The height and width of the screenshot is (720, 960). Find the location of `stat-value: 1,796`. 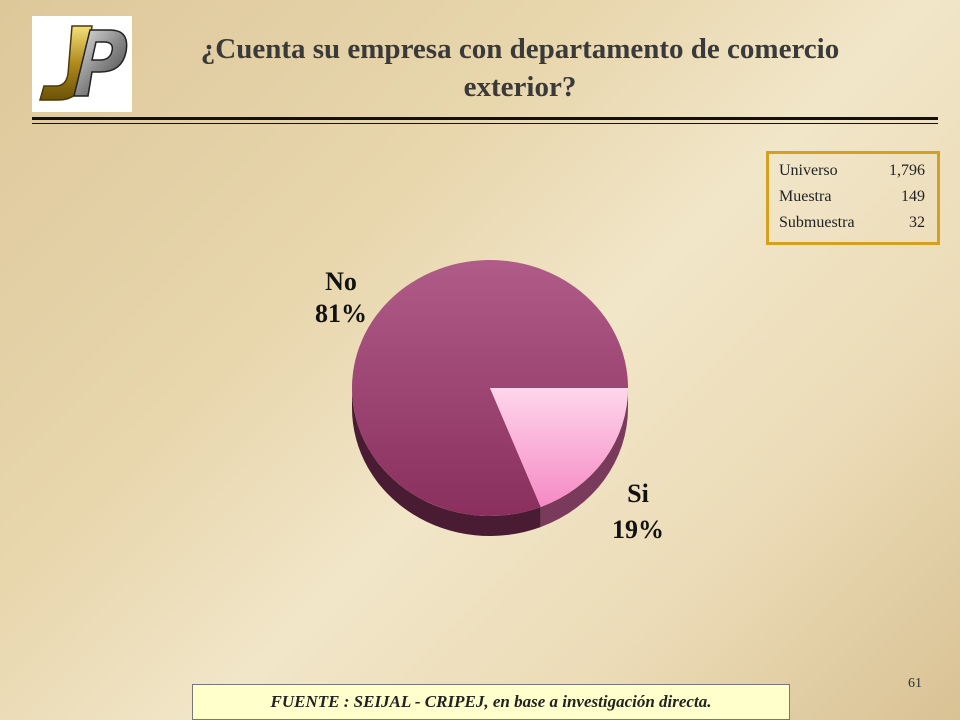

stat-value: 1,796 is located at coordinates (907, 170).